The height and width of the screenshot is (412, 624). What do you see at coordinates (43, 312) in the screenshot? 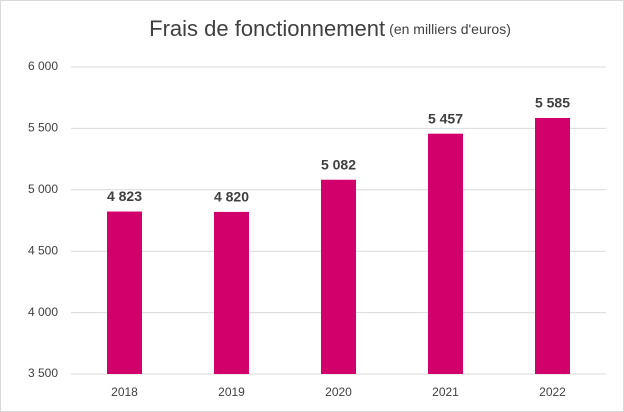
I see `y-tick-label: 4 000` at bounding box center [43, 312].